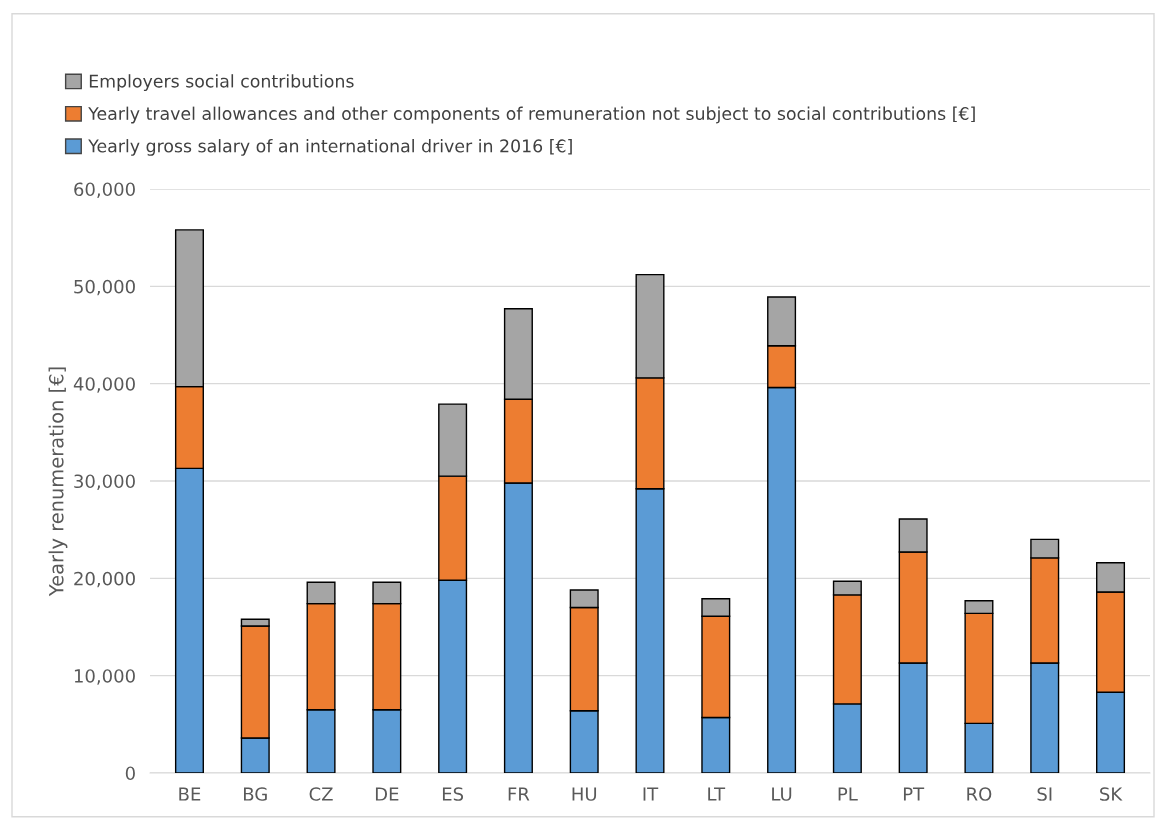  I want to click on x-tick-label: SK, so click(1111, 794).